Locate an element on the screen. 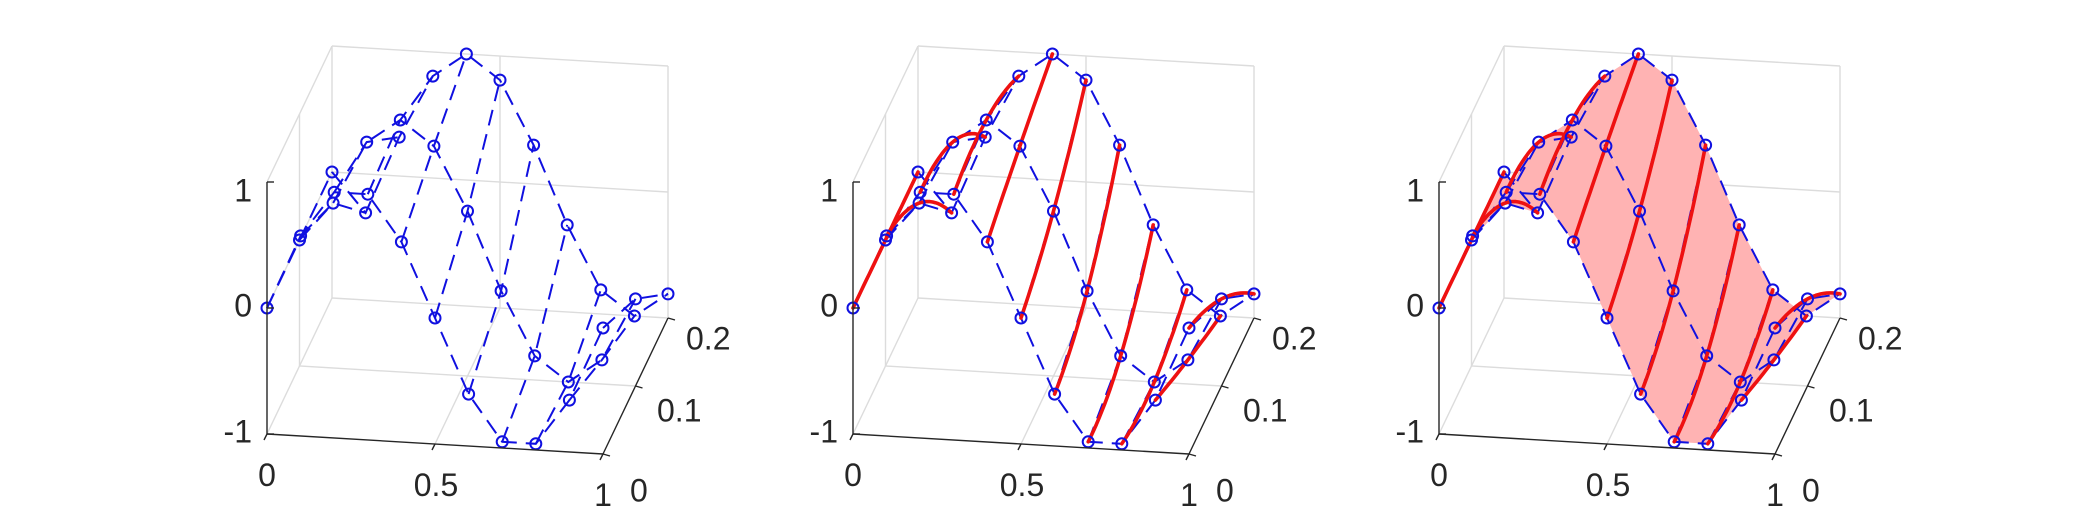 Image resolution: width=2083 pixels, height=521 pixels. dashed-series-line is located at coordinates (500, 185).